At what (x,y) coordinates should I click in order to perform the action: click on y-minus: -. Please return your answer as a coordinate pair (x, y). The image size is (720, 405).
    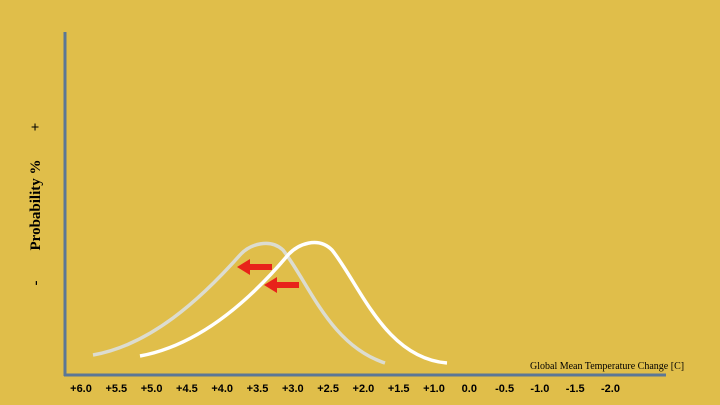
    Looking at the image, I should click on (36, 283).